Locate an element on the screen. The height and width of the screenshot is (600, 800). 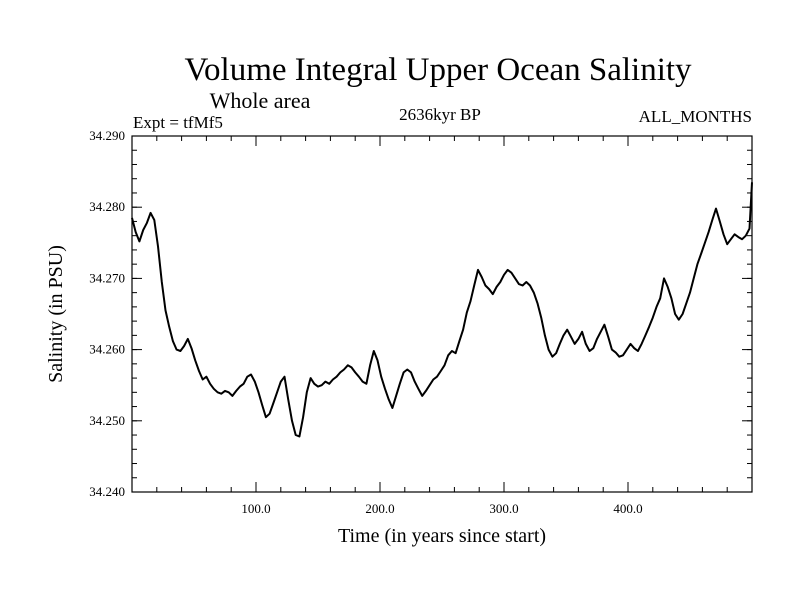
y-tick-label: 34.240 is located at coordinates (107, 491).